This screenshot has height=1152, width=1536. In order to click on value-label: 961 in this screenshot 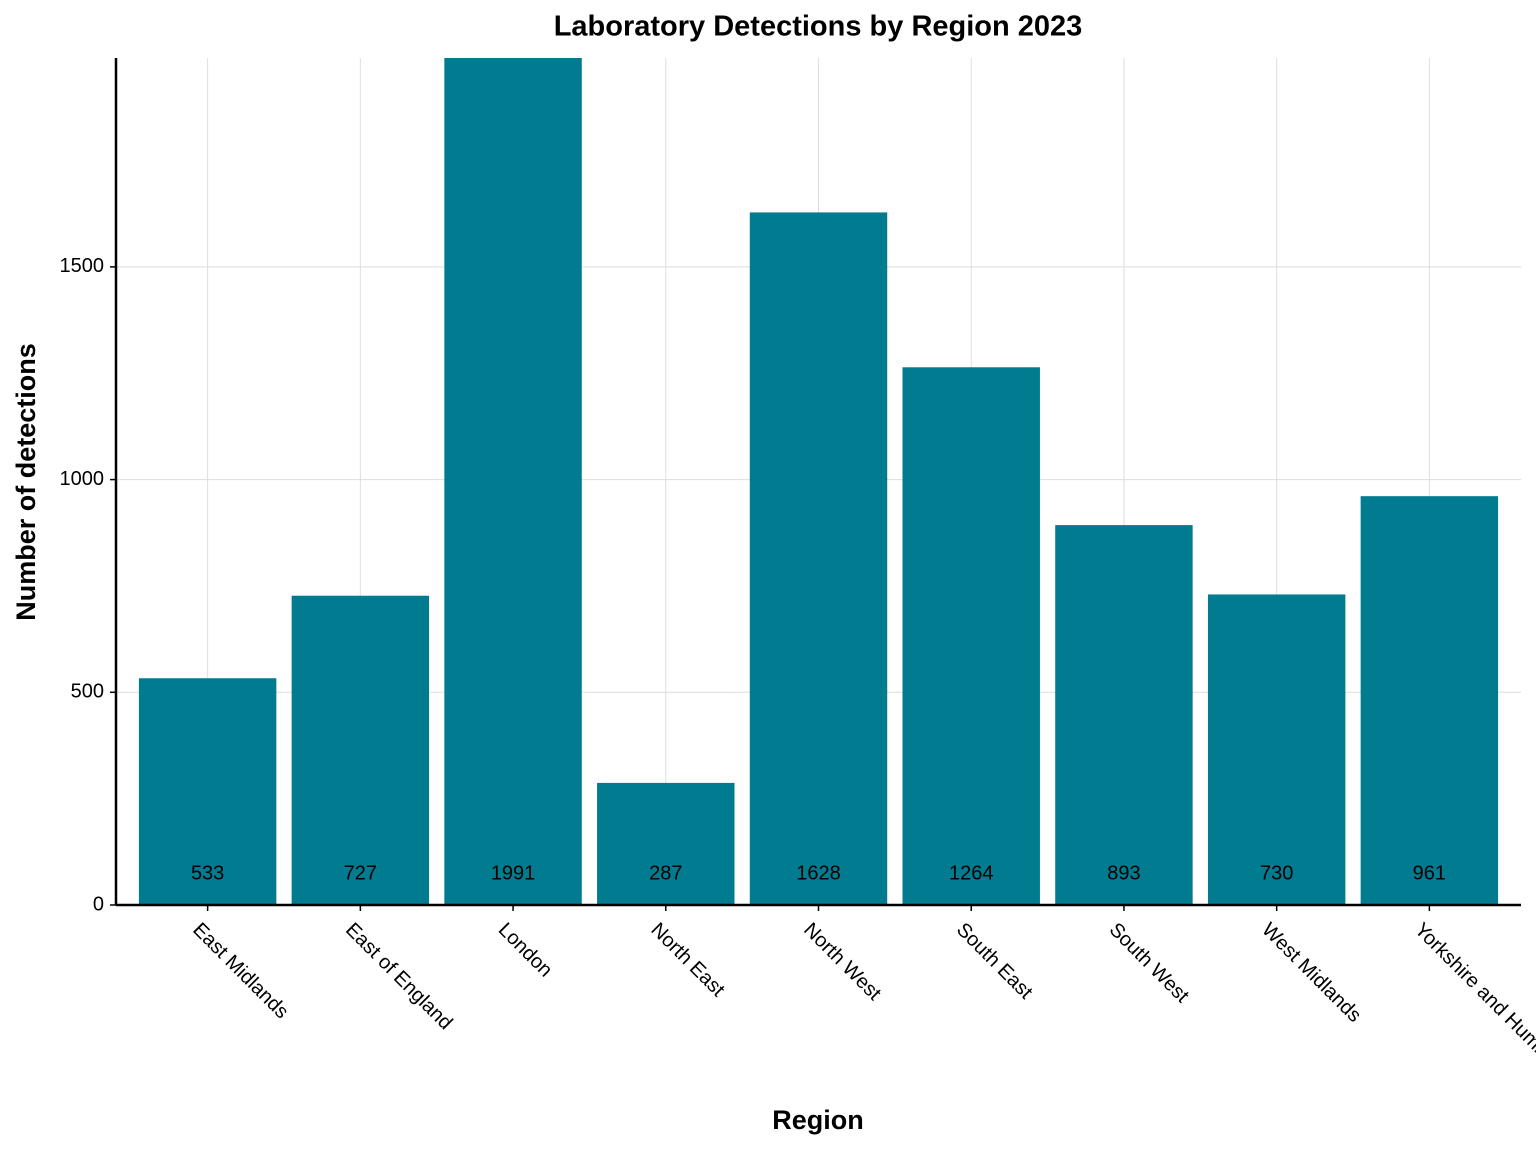, I will do `click(1429, 873)`.